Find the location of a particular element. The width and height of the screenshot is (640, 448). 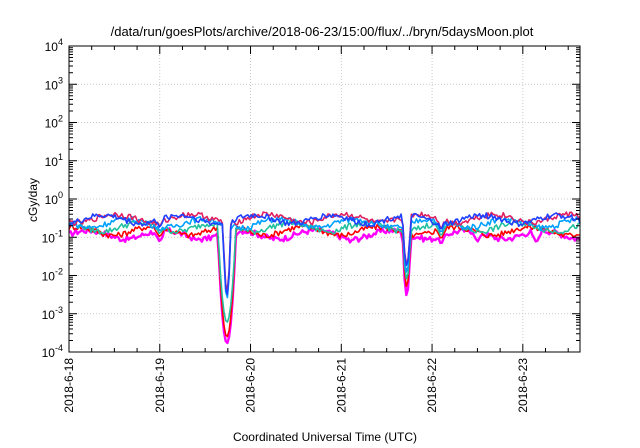

x-tick-label: 2018-6-22 is located at coordinates (432, 385).